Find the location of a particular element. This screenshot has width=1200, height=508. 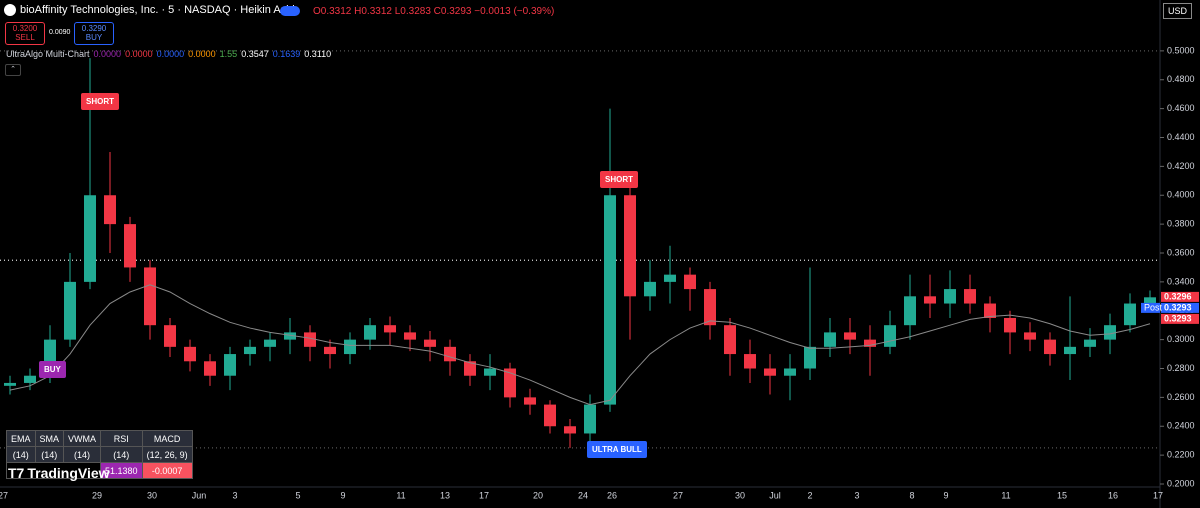

indicator-value: 0.1639 is located at coordinates (286, 54).